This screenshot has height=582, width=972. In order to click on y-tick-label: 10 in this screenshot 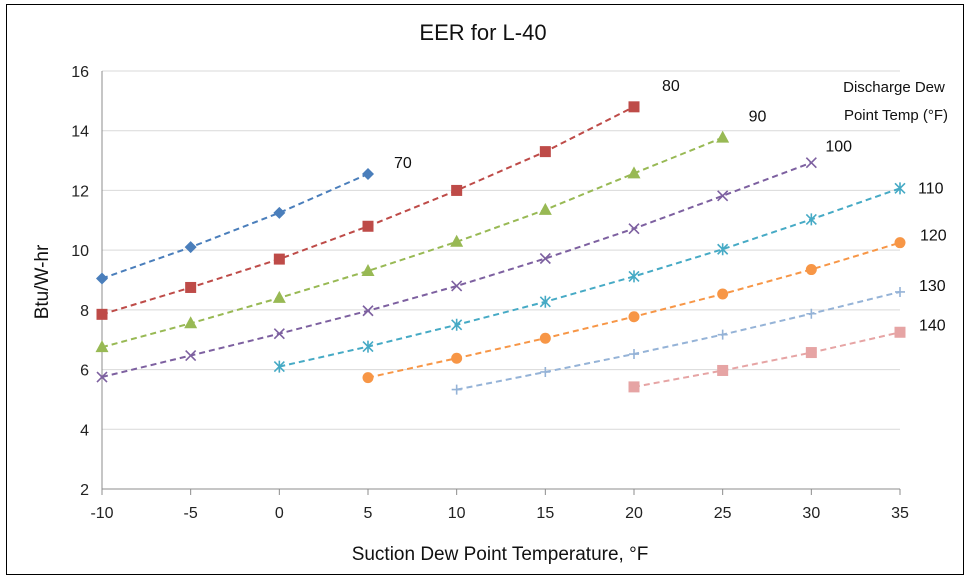, I will do `click(80, 251)`.